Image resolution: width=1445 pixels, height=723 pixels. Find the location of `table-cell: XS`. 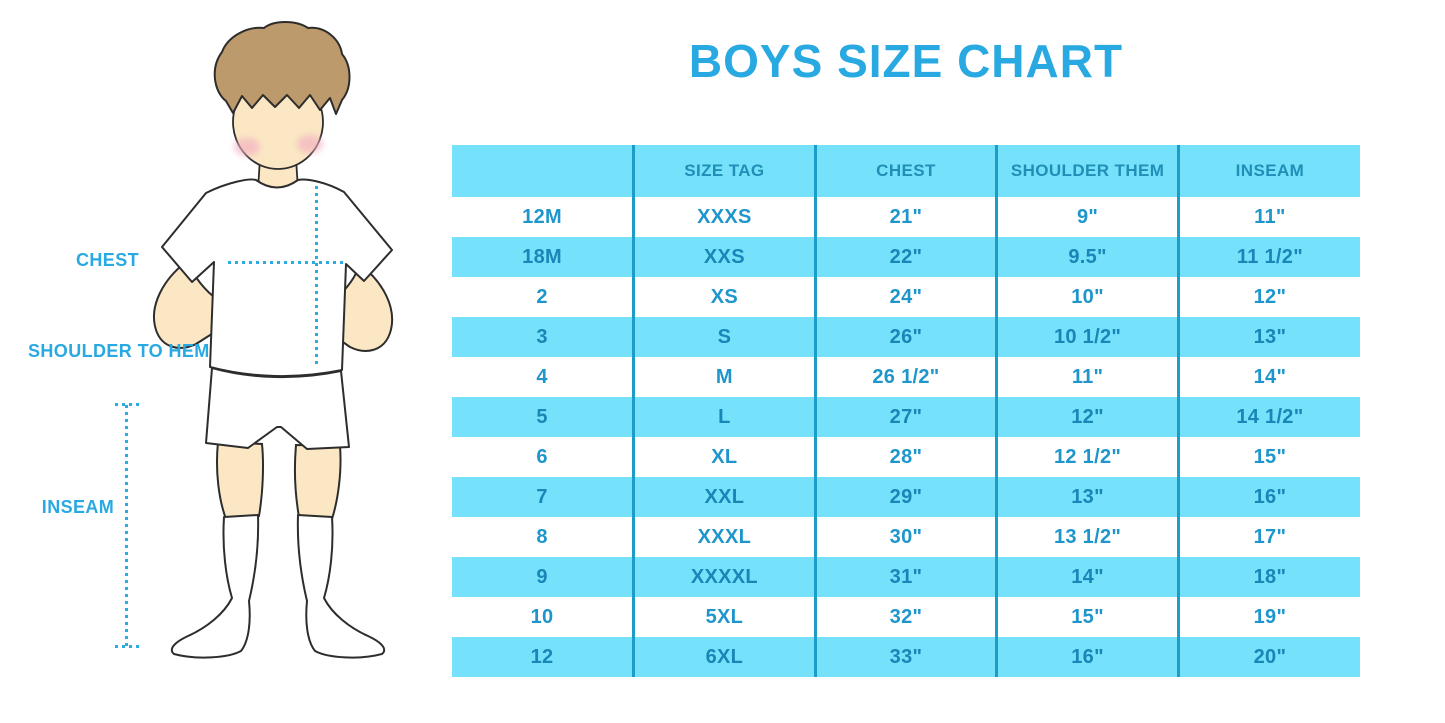

table-cell: XS is located at coordinates (724, 297).